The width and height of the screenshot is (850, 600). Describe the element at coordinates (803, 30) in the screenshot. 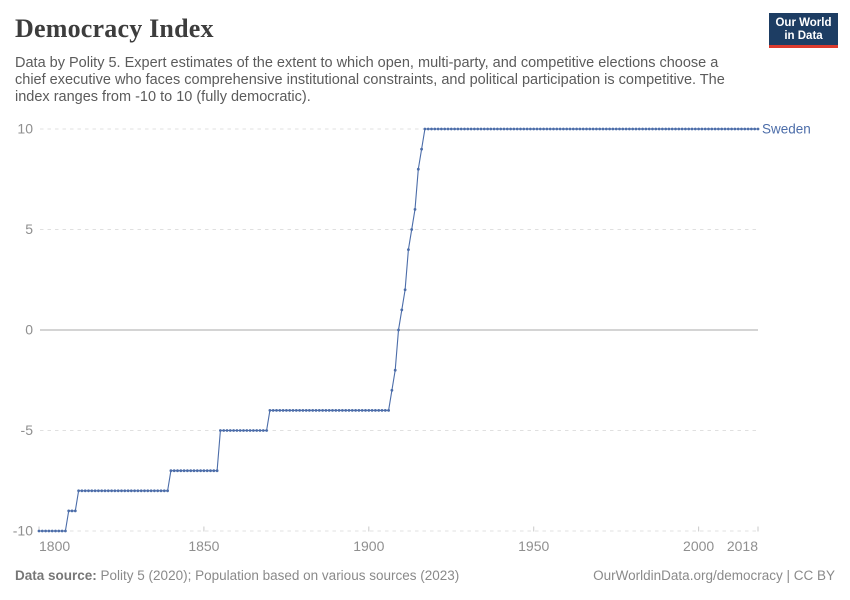

I see `owid-logo: Our World in Data` at that location.